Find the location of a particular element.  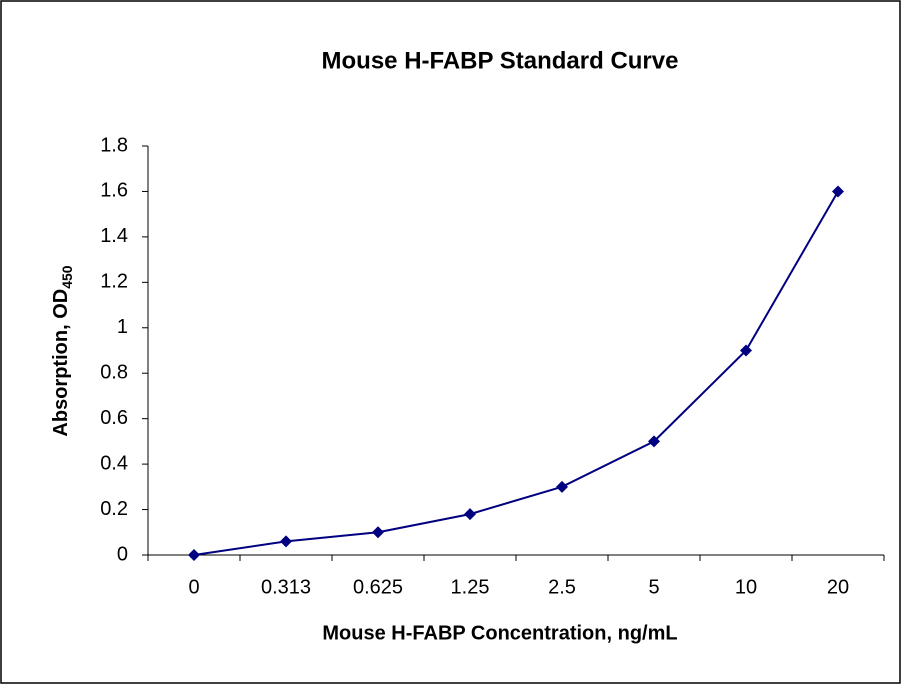

x-axis-label: Mouse H-FABP Concentration, ng/mL is located at coordinates (499, 633).